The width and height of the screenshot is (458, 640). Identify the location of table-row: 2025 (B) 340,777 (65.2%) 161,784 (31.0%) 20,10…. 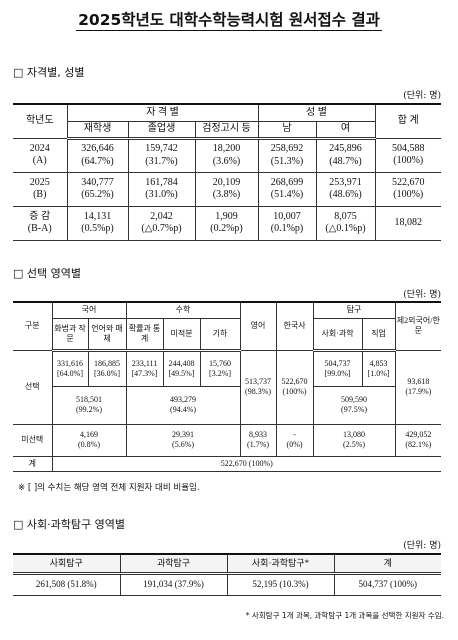
(227, 189).